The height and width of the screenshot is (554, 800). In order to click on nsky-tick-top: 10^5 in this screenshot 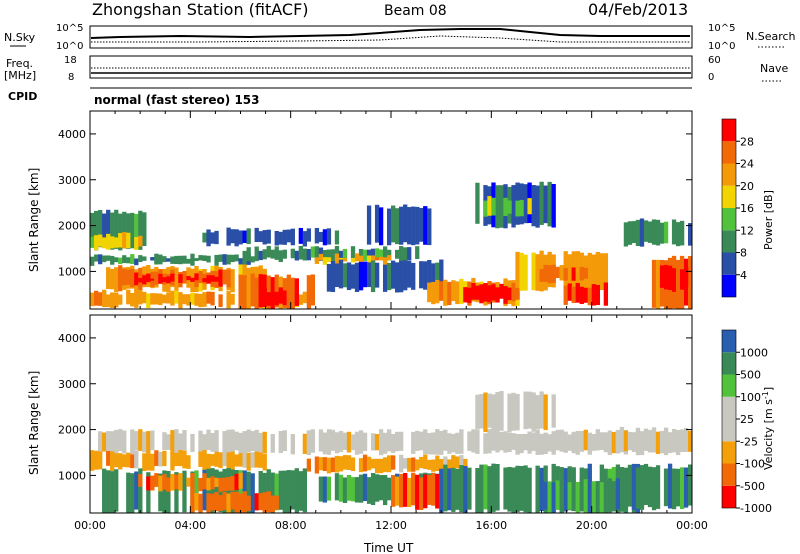, I will do `click(69, 28)`.